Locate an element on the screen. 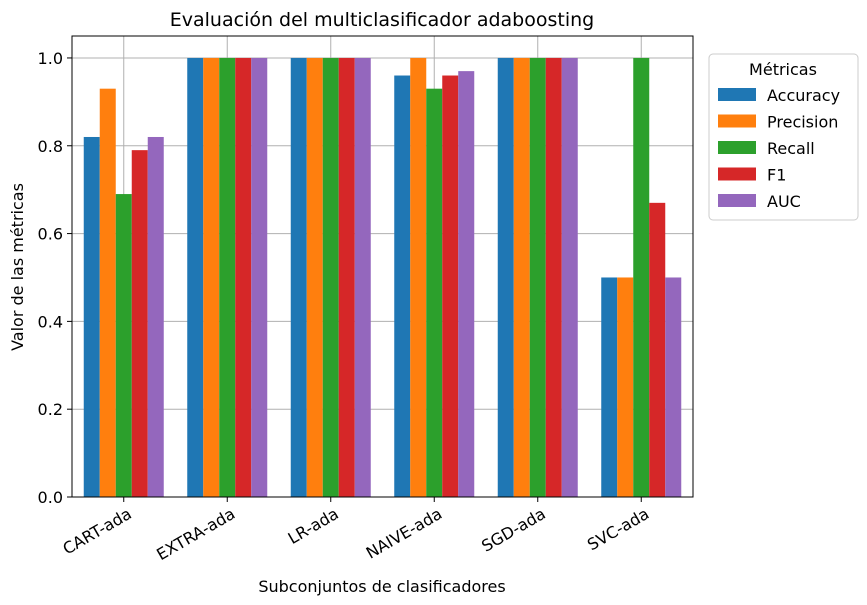  y-tick-label: 0.4 is located at coordinates (50, 321).